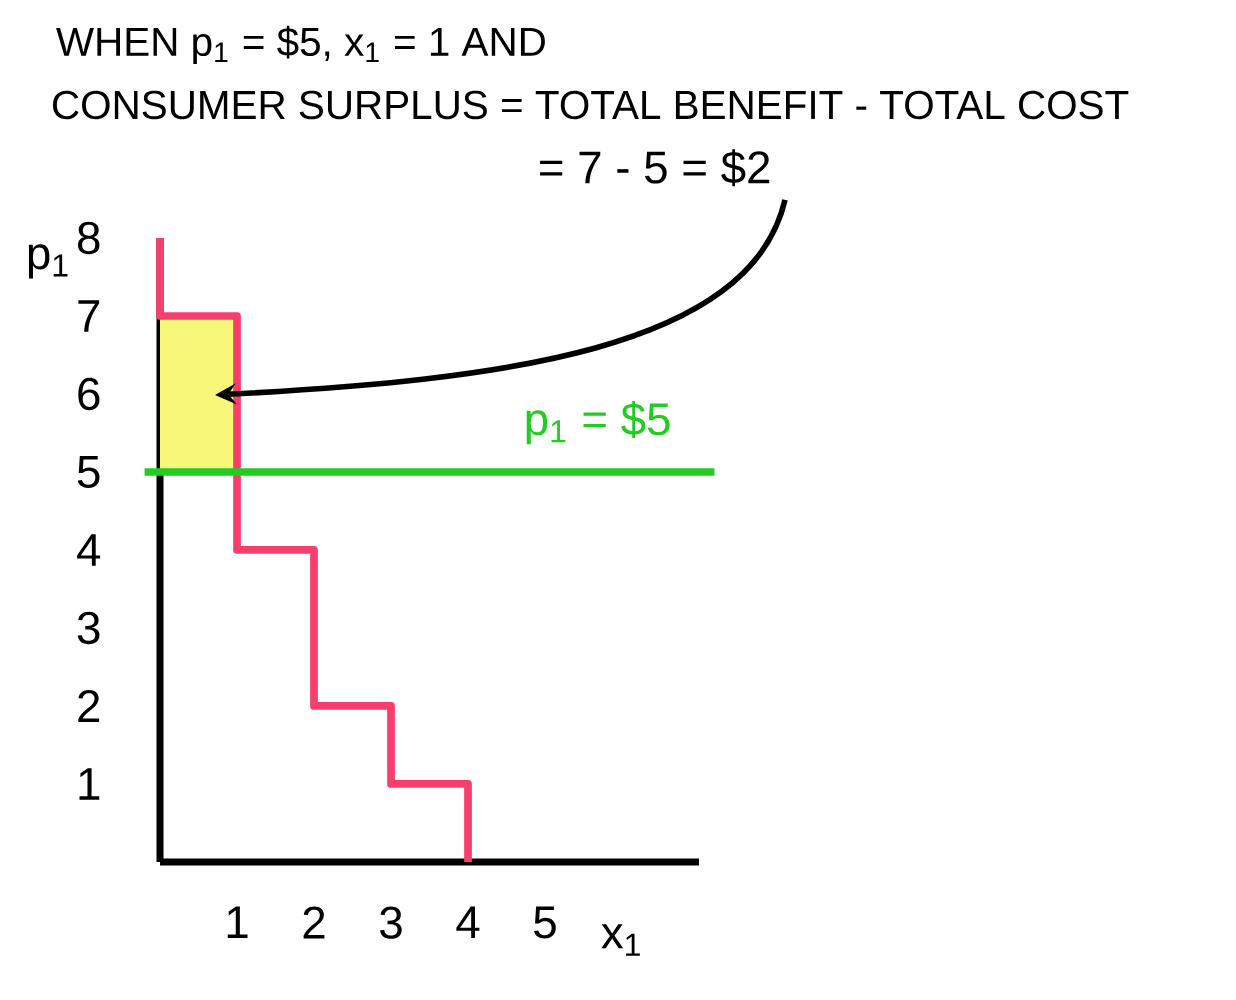 The width and height of the screenshot is (1236, 1000). What do you see at coordinates (89, 550) in the screenshot?
I see `y-tick-label: 4` at bounding box center [89, 550].